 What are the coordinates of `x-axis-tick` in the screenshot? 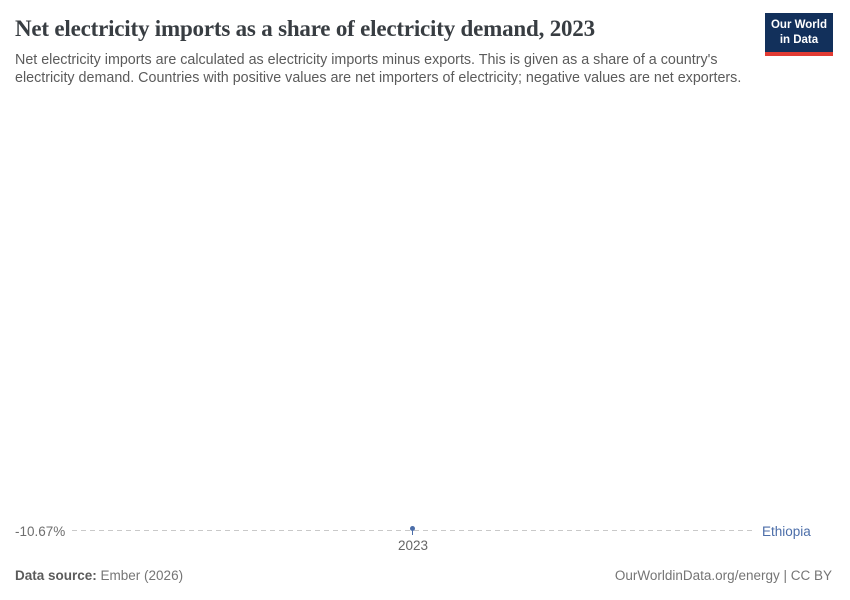 It's located at (412, 532).